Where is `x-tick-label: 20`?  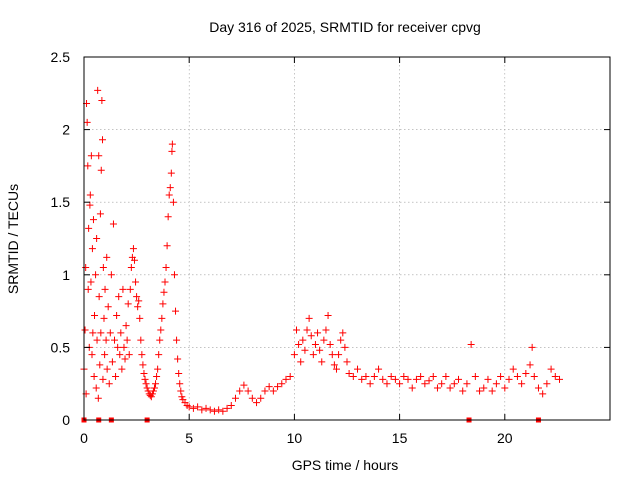
x-tick-label: 20 is located at coordinates (505, 438).